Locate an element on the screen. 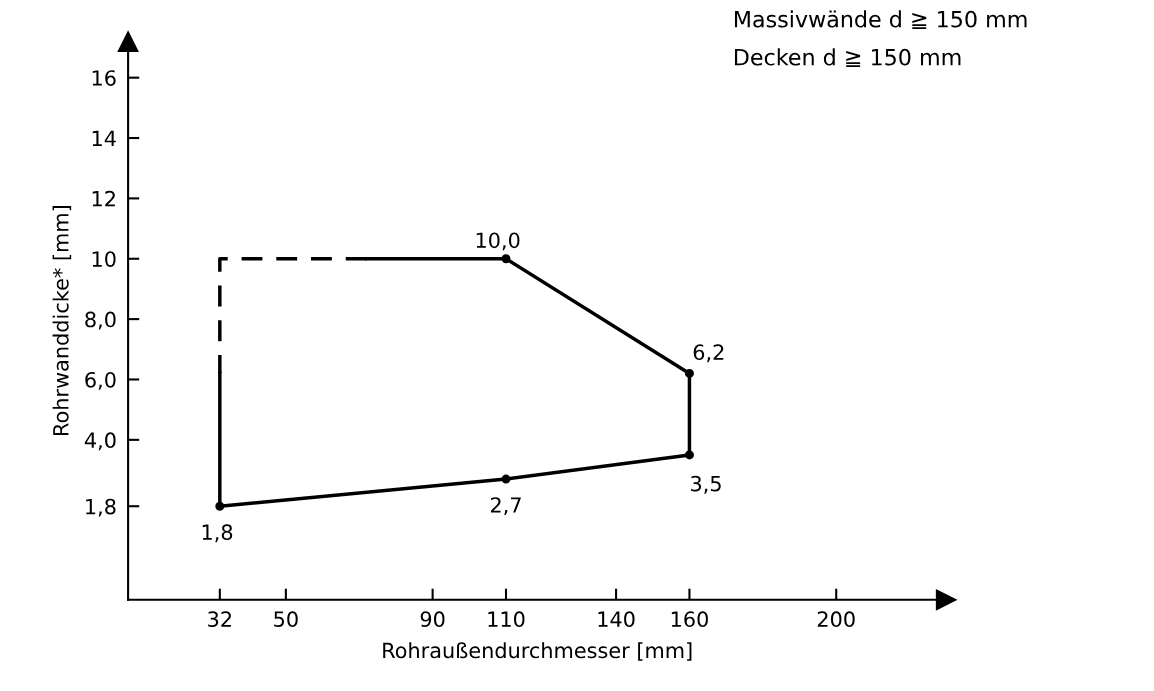 Image resolution: width=1154 pixels, height=691 pixels. annotation: 6,2 is located at coordinates (708, 353).